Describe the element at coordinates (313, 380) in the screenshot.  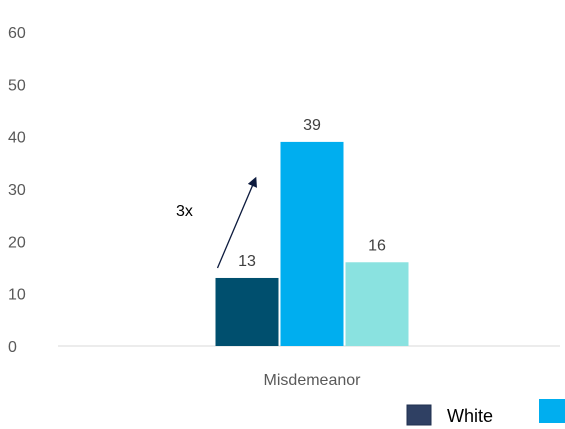
I see `category-label: Misdemeanor` at that location.